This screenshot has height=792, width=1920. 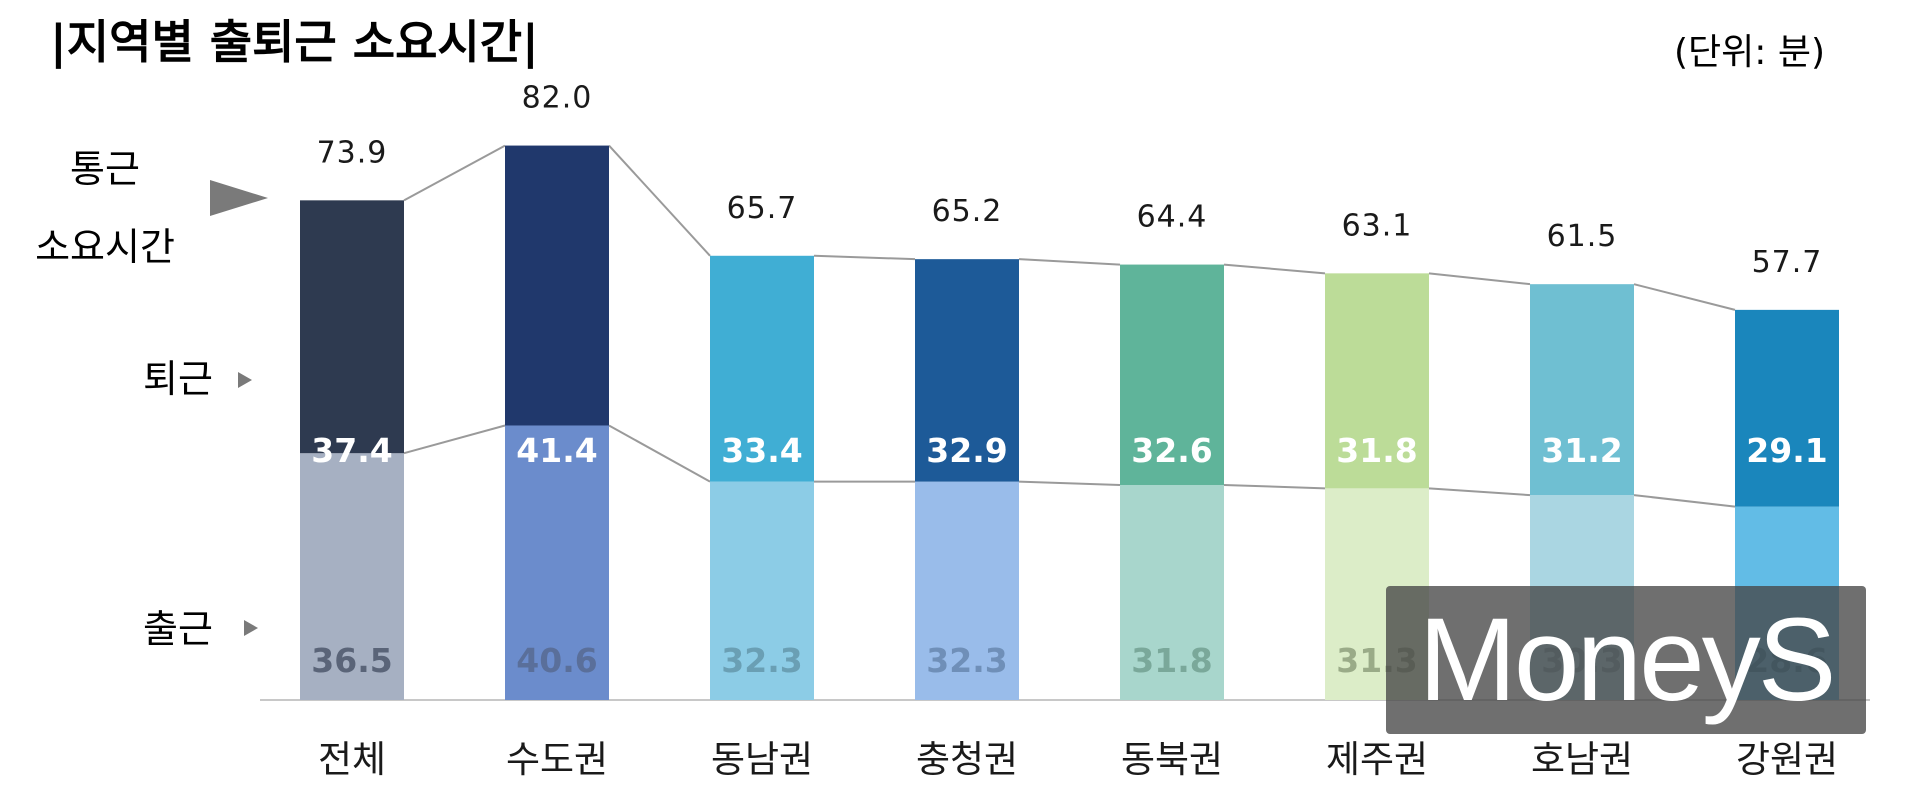 I want to click on label-evening-8: 29.1, so click(x=1786, y=450).